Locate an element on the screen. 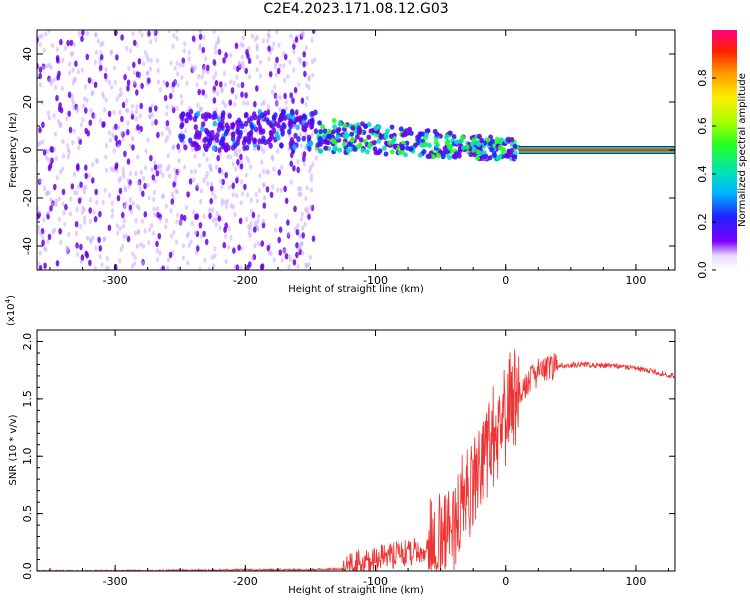  snr-x-label: Height of straight line (km) is located at coordinates (356, 590).